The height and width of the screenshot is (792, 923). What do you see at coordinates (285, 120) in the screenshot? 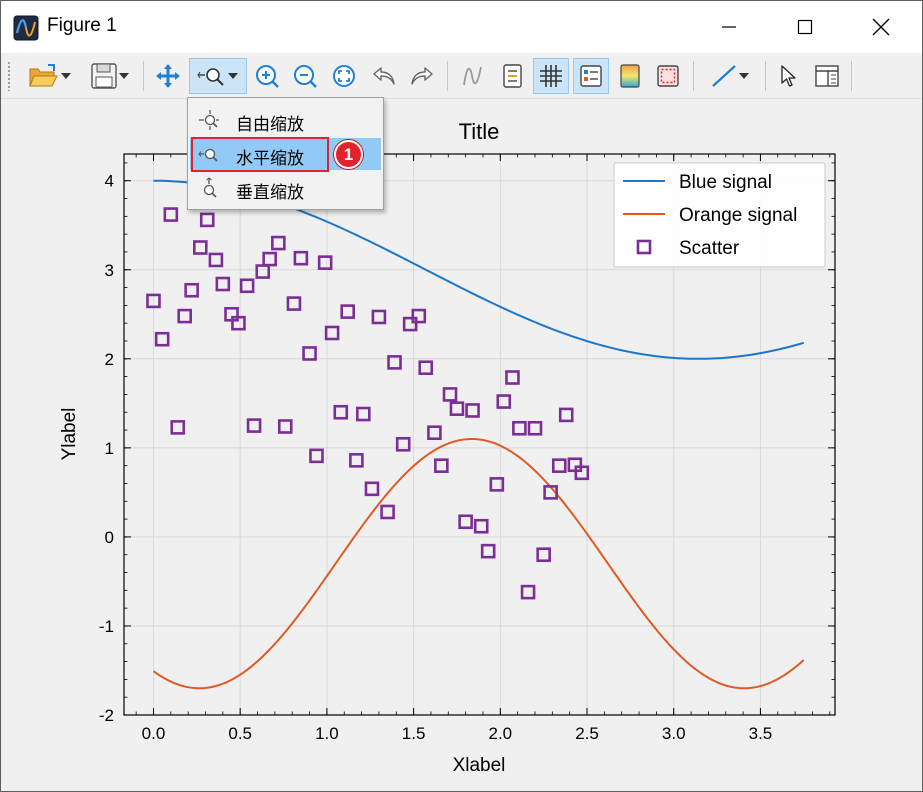
I see `menu-item-free-zoom: 自由缩放` at bounding box center [285, 120].